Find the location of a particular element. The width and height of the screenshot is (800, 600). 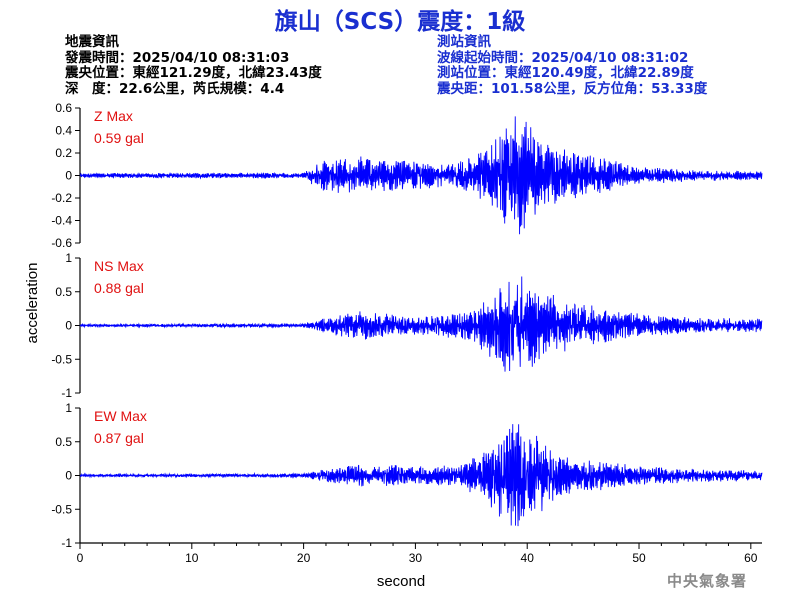

x-tick-label: 10 is located at coordinates (192, 558).